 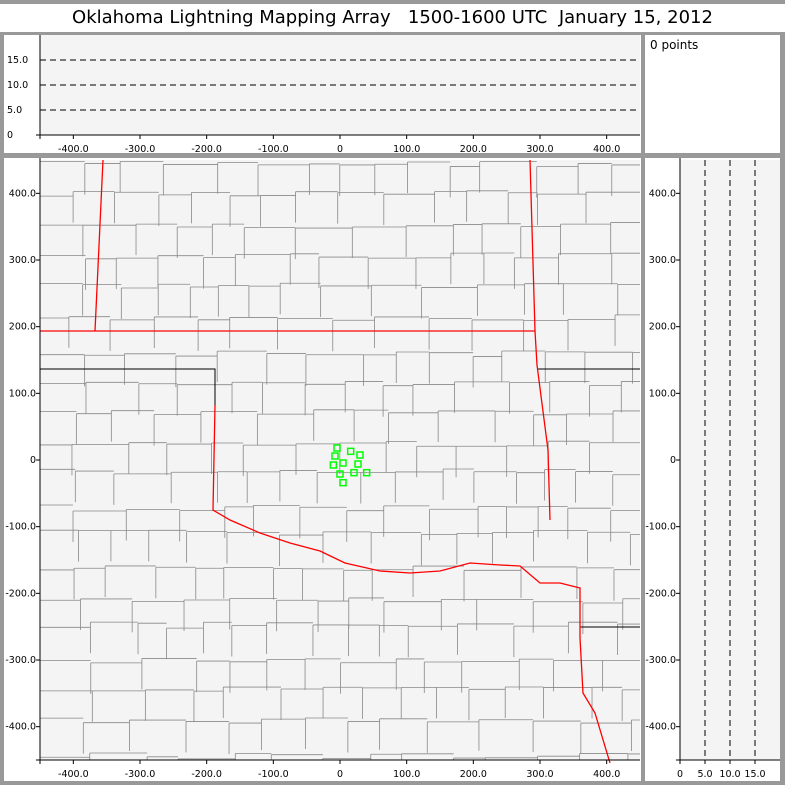 What do you see at coordinates (606, 774) in the screenshot?
I see `x-tick-label: 400.0` at bounding box center [606, 774].